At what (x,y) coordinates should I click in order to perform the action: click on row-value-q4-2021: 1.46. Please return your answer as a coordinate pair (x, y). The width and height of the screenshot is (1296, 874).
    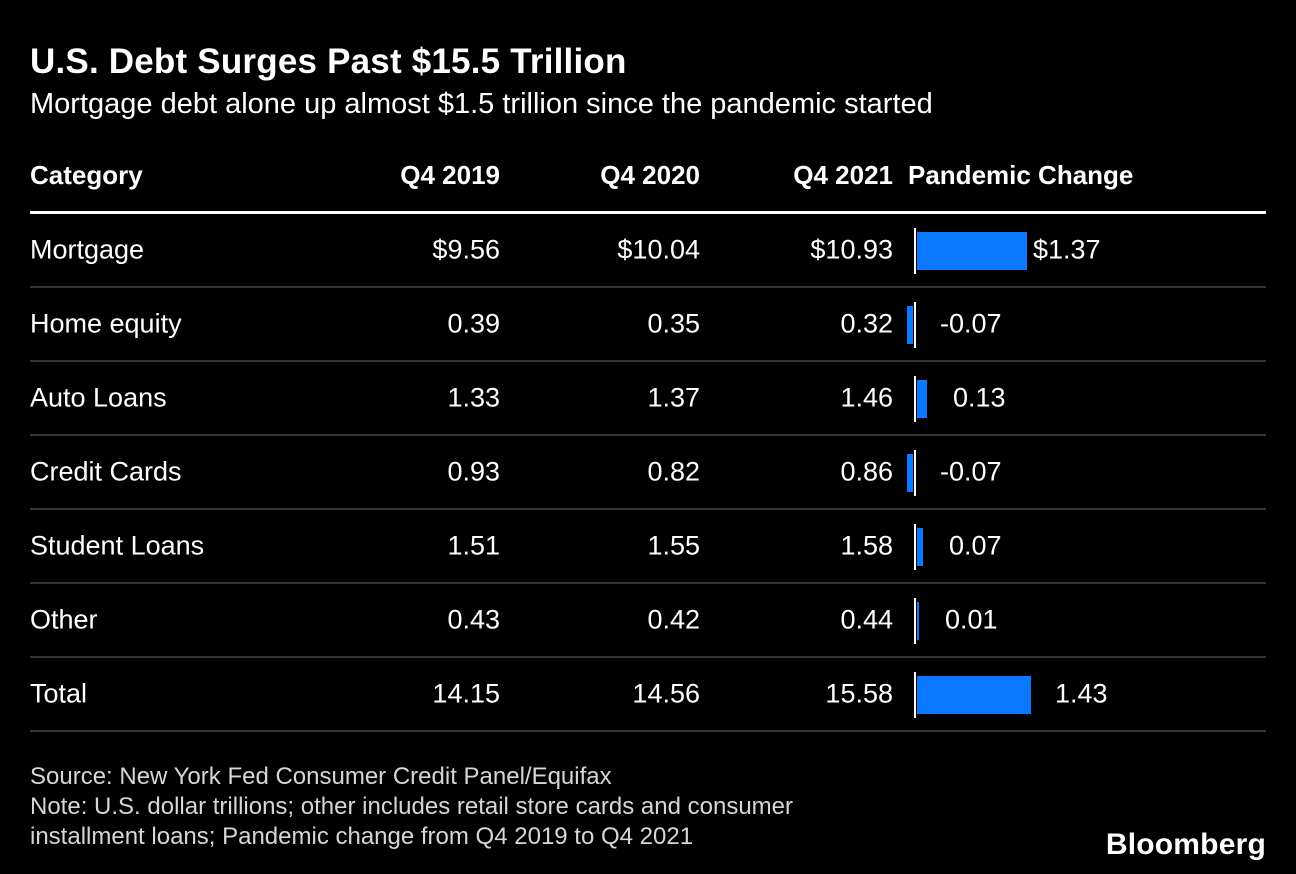
    Looking at the image, I should click on (866, 397).